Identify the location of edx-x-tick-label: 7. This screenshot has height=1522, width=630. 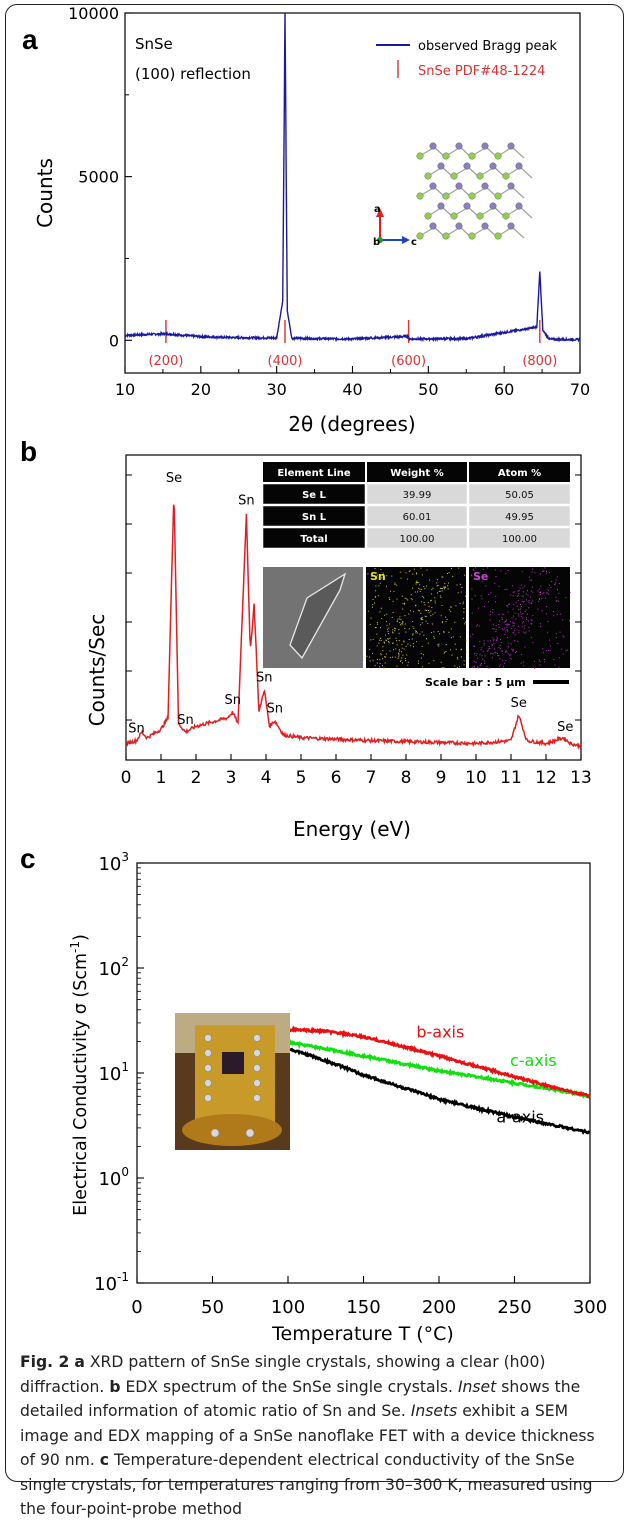
(371, 778).